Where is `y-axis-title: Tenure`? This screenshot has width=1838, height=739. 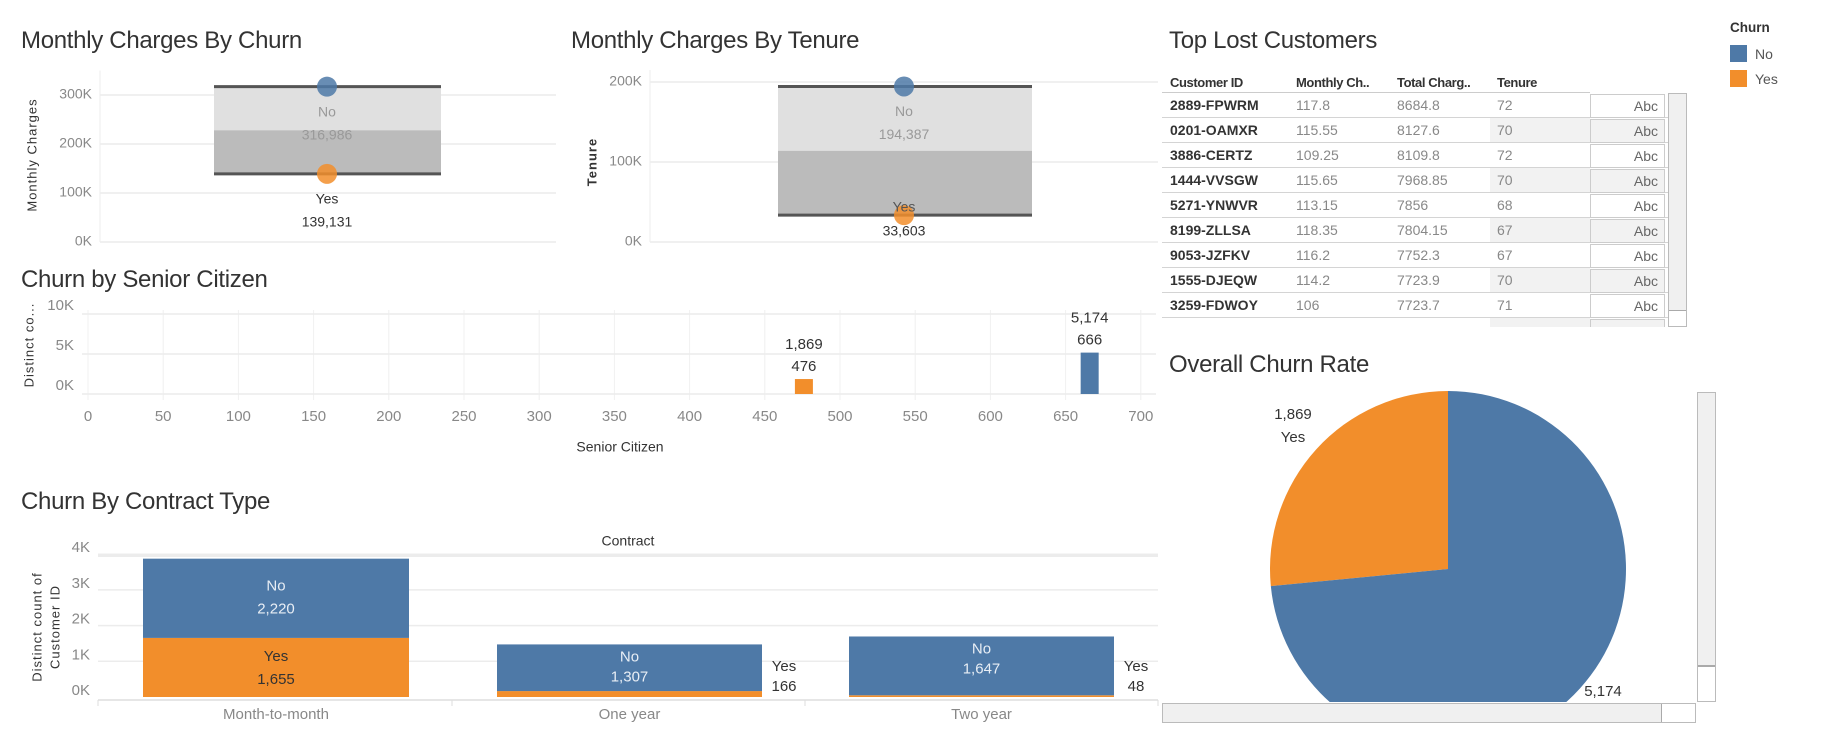
y-axis-title: Tenure is located at coordinates (591, 162).